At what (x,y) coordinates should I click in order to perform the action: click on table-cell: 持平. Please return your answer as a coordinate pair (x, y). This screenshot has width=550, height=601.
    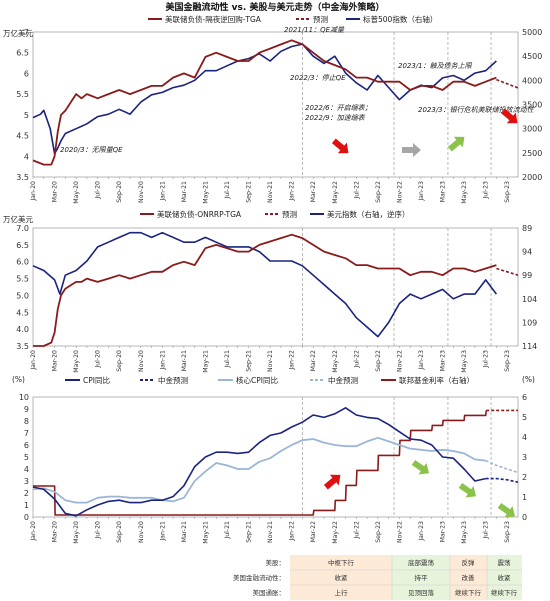
    Looking at the image, I should click on (422, 577).